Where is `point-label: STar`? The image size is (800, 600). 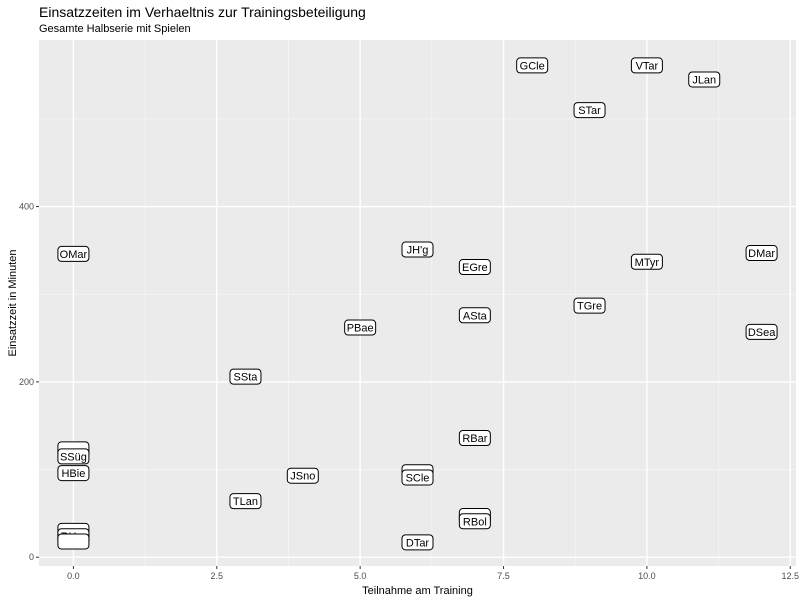
point-label: STar is located at coordinates (589, 110).